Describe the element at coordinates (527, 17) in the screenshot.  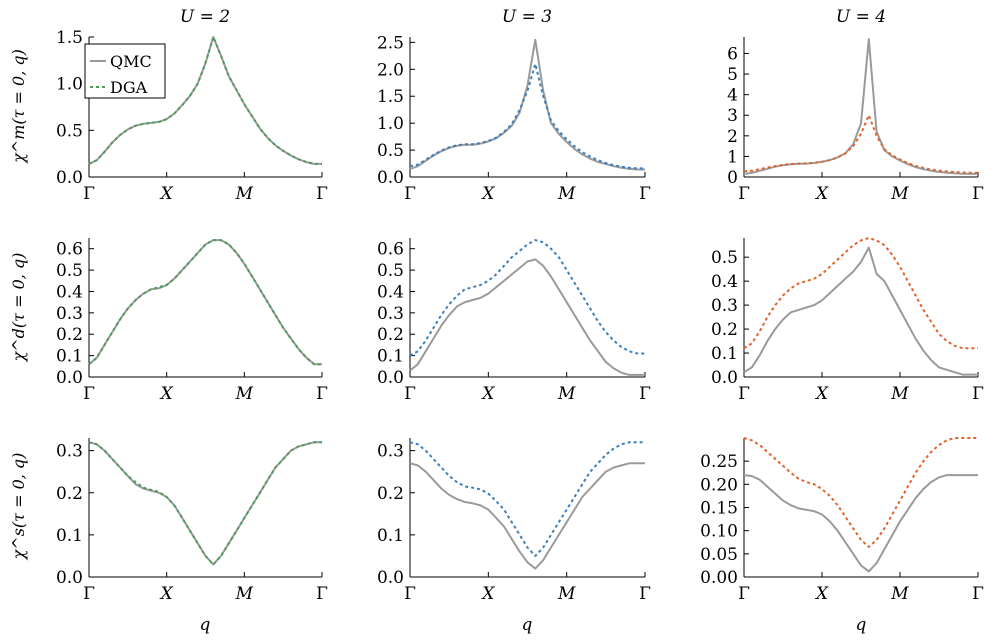
I see `col-title-u3: U = 3` at that location.